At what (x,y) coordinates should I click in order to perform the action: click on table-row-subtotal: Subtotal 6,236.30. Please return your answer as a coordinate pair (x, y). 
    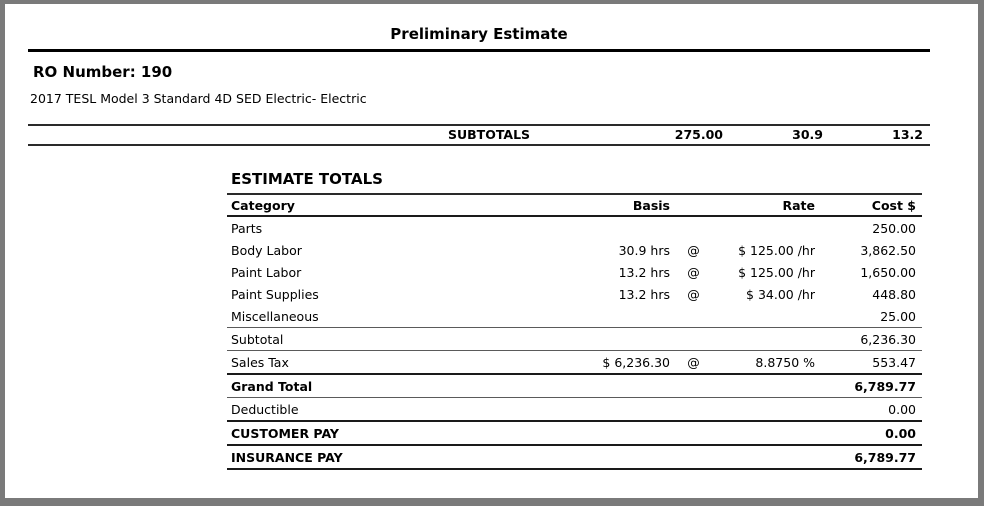
    Looking at the image, I should click on (574, 338).